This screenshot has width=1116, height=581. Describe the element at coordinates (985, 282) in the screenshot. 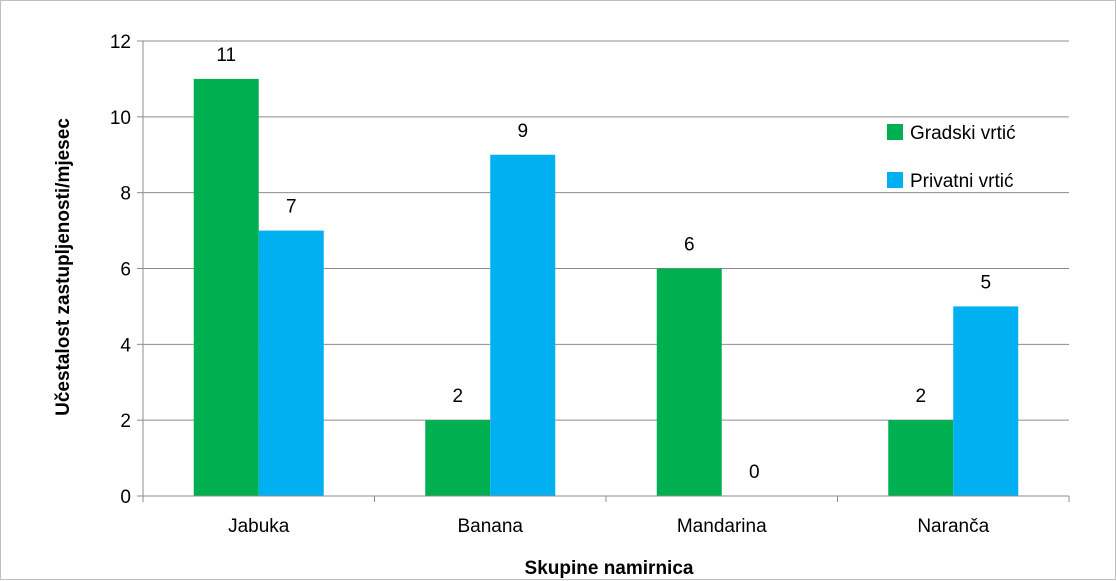

I see `data-label: 5` at that location.